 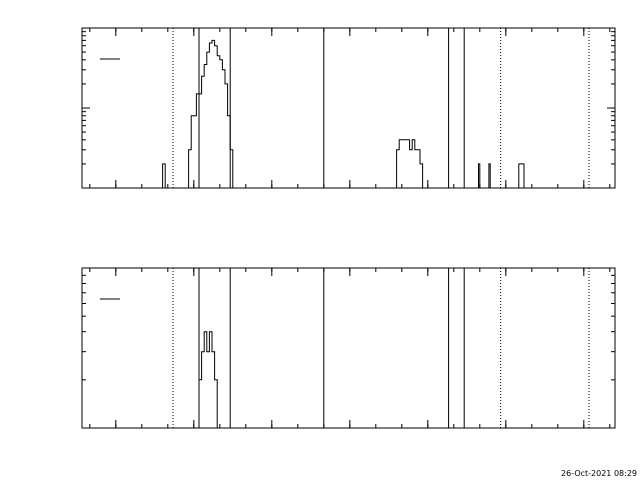 I want to click on footer-timestamp: 26-Oct-2021 08:29, so click(x=599, y=473).